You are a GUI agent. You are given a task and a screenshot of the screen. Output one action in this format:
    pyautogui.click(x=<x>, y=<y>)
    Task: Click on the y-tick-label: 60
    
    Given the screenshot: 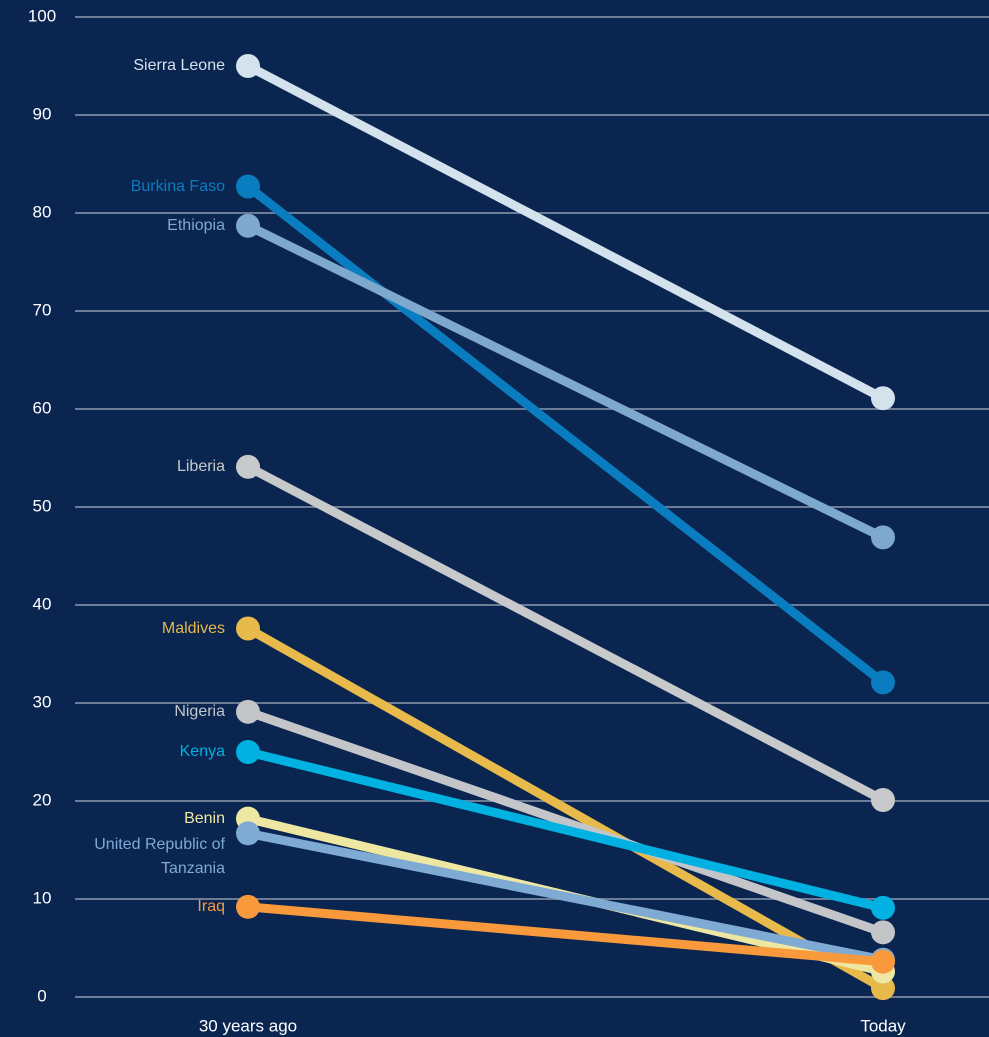 What is the action you would take?
    pyautogui.click(x=42, y=407)
    